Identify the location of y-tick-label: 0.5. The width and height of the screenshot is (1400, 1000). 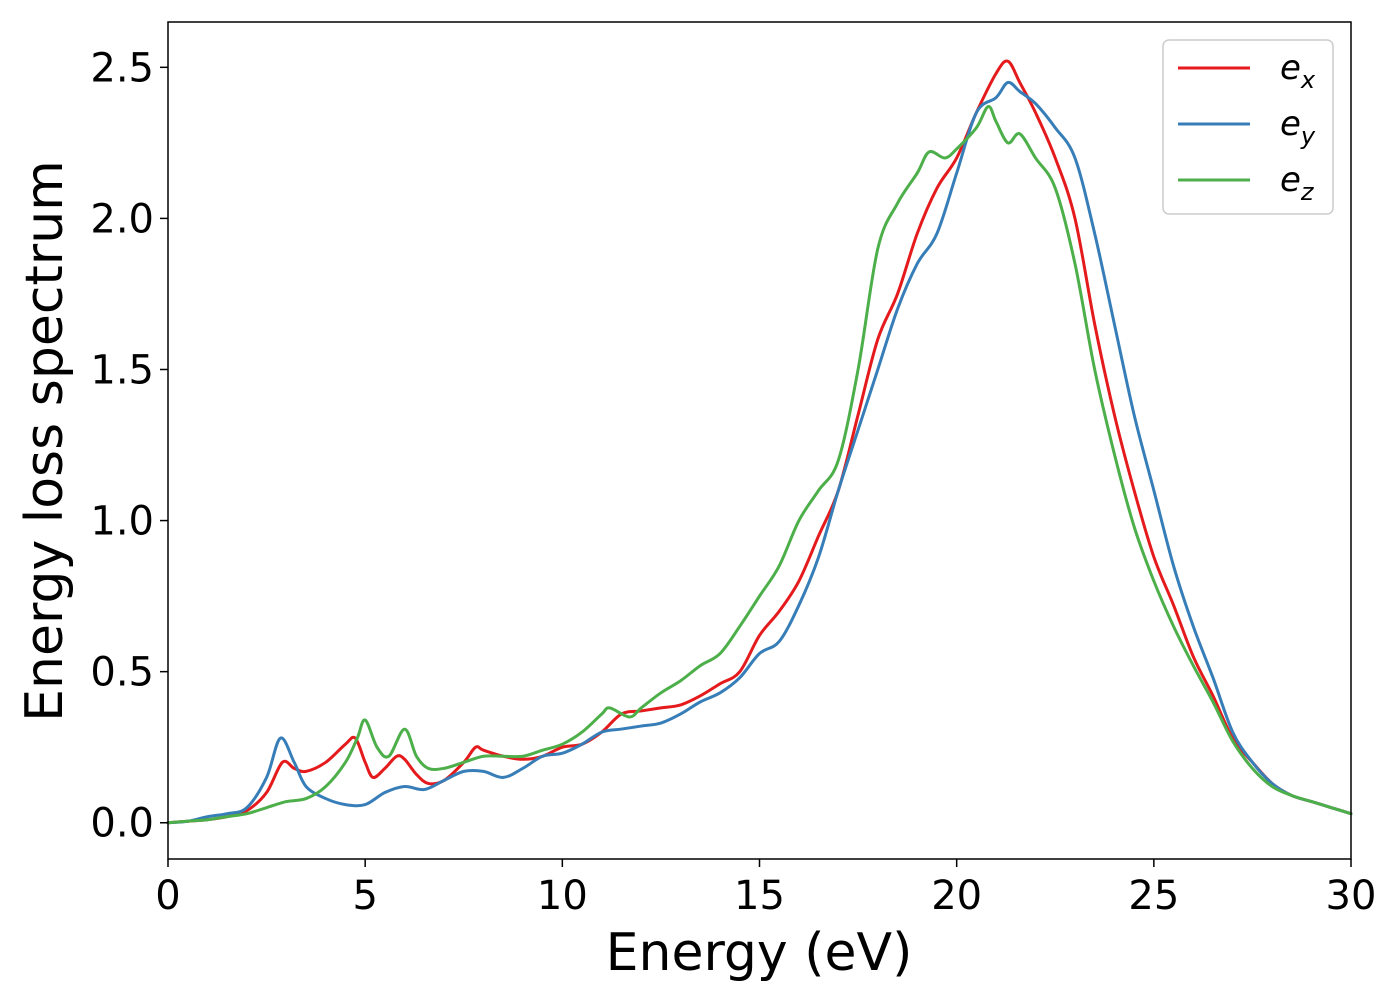
(122, 673).